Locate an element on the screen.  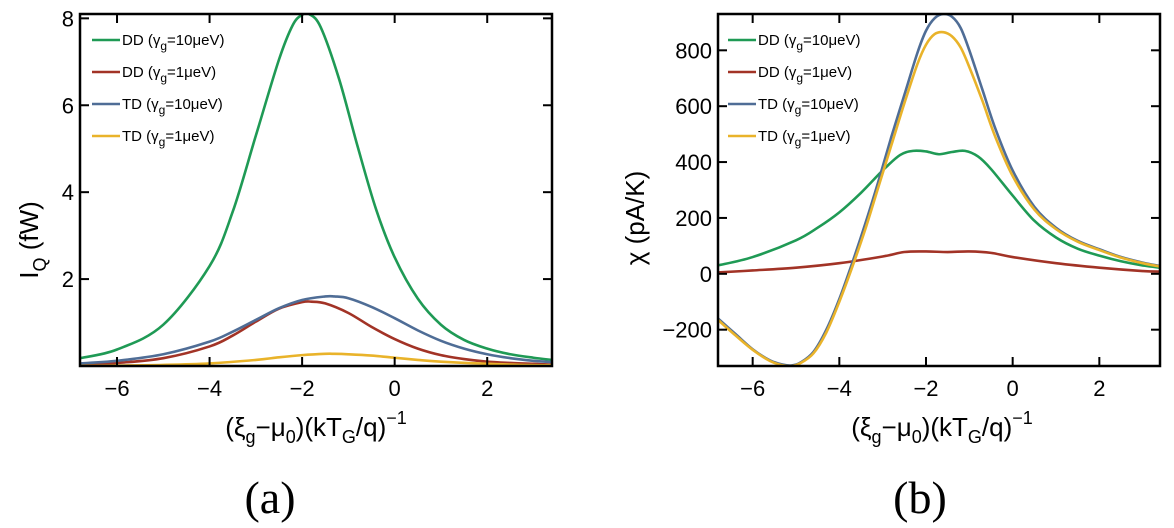
panel-b-ylabel: χ (pA/K) is located at coordinates (635, 218).